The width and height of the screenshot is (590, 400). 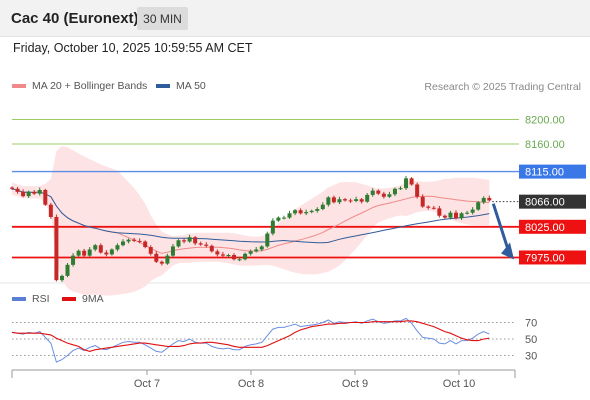 What do you see at coordinates (93, 299) in the screenshot?
I see `legend-9ma-label: 9MA` at bounding box center [93, 299].